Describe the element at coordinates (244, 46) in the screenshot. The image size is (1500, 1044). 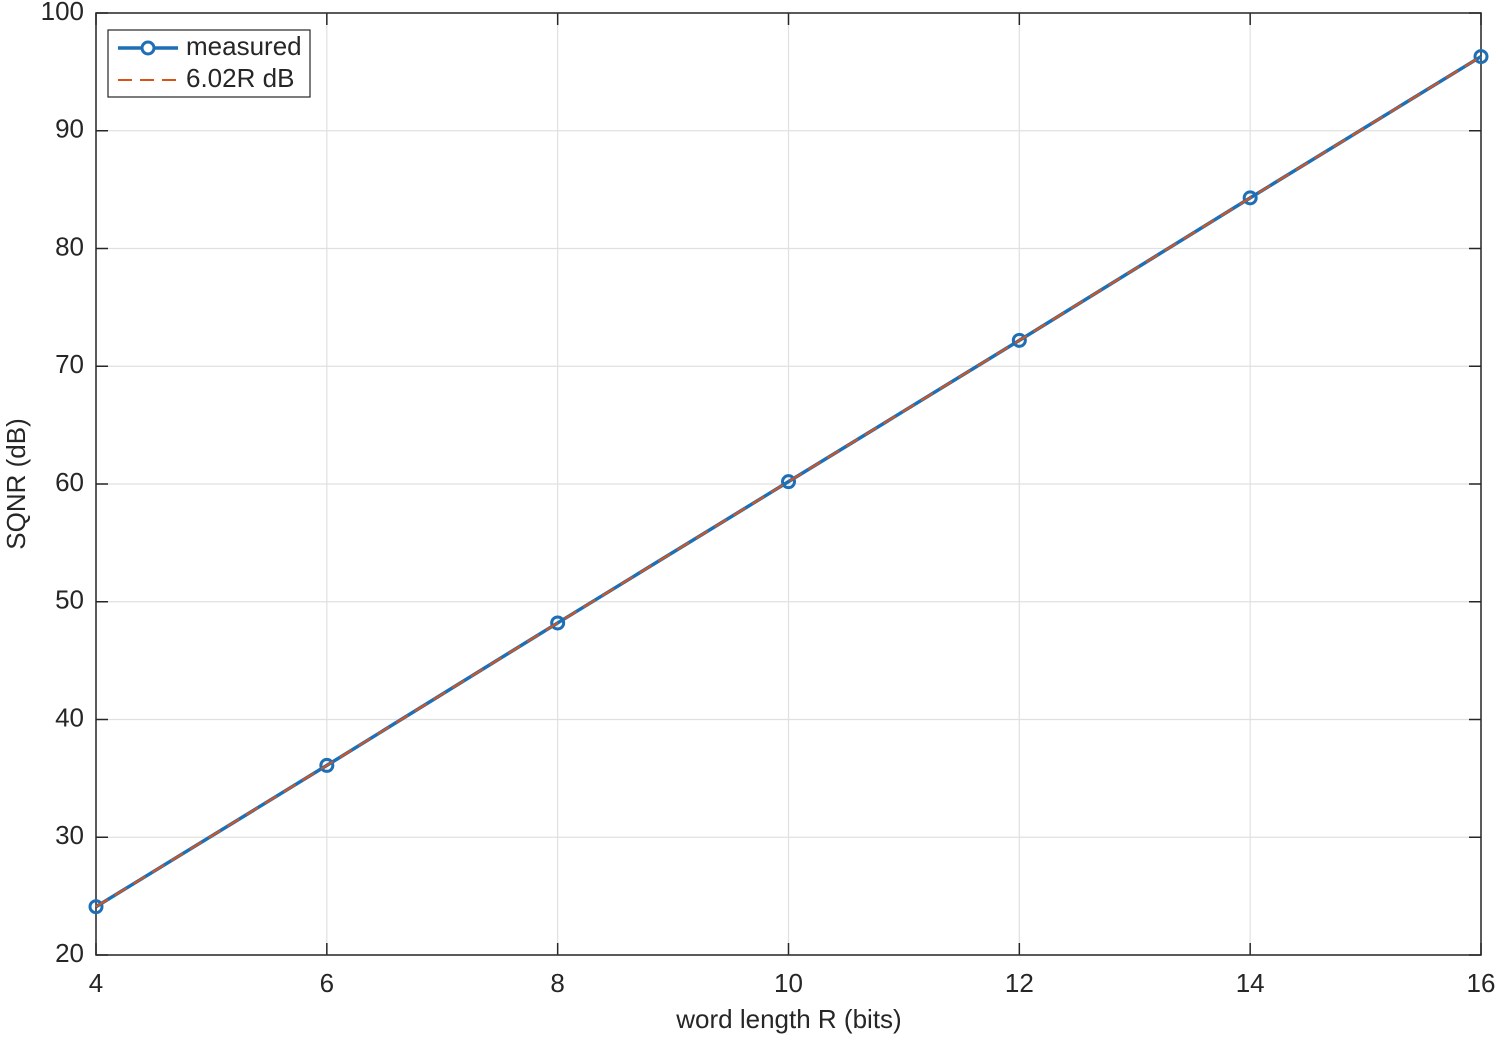
I see `legend-label: measured` at that location.